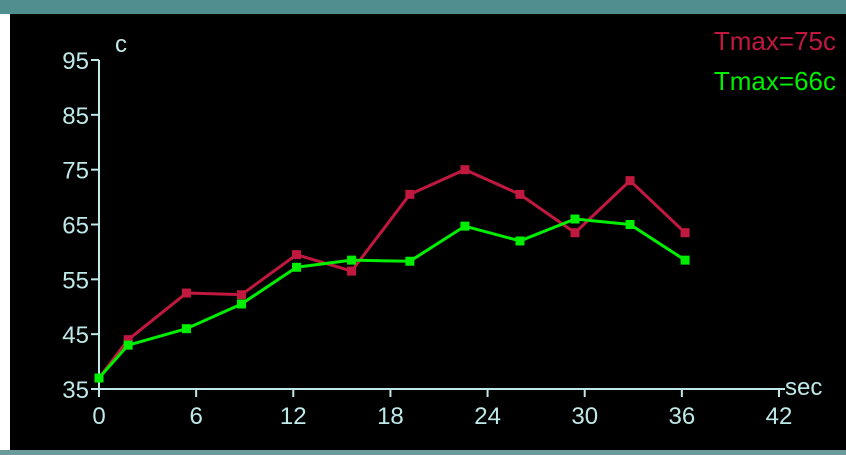 This screenshot has width=846, height=455. Describe the element at coordinates (423, 7) in the screenshot. I see `window-top-border` at that location.